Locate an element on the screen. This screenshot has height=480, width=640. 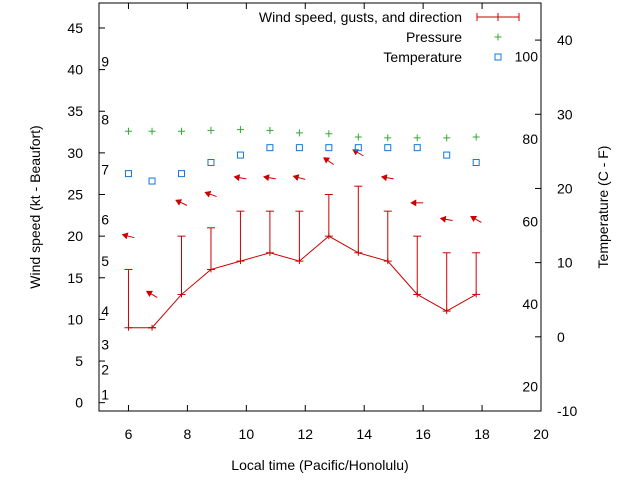
x-tick-label: 10 is located at coordinates (247, 434).